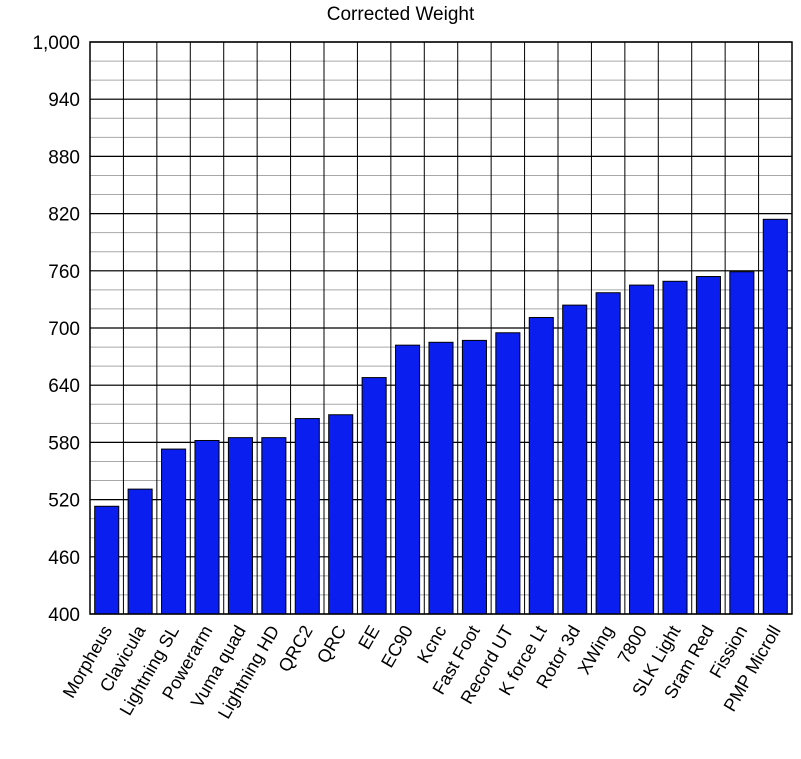 Image resolution: width=801 pixels, height=759 pixels. I want to click on y-tick-label: 1,000, so click(56, 43).